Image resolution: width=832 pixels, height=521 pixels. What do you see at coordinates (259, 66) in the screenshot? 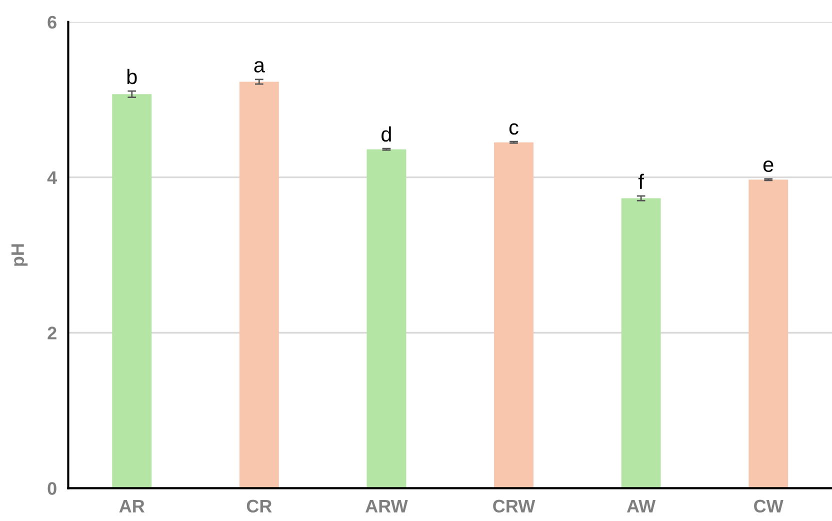
I see `annotation: a` at bounding box center [259, 66].